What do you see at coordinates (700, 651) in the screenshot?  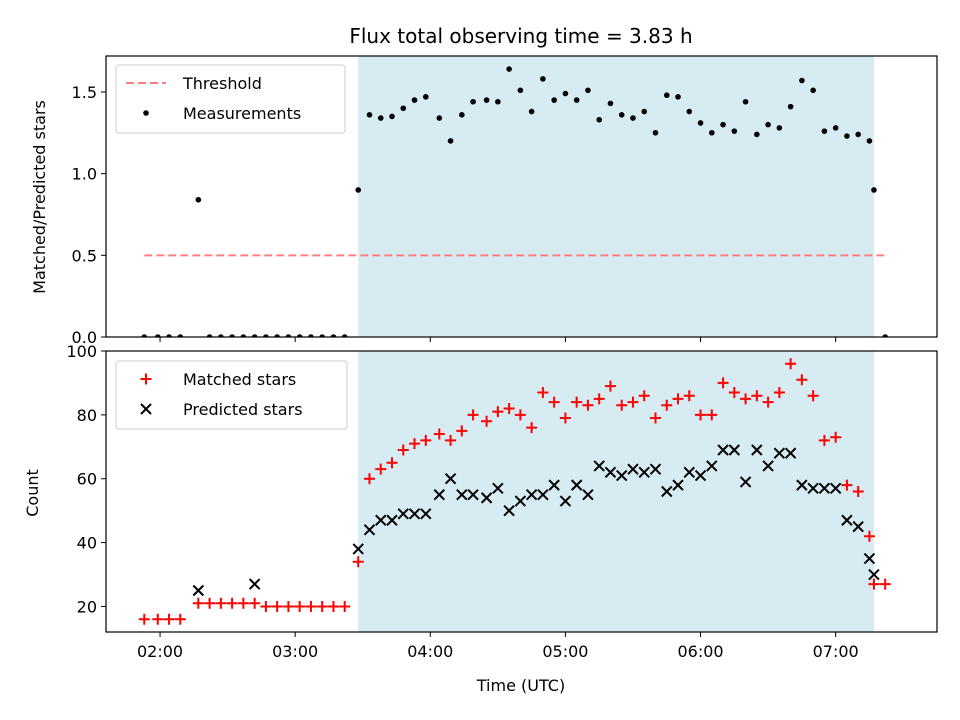 I see `x-tick-label: 06:00` at bounding box center [700, 651].